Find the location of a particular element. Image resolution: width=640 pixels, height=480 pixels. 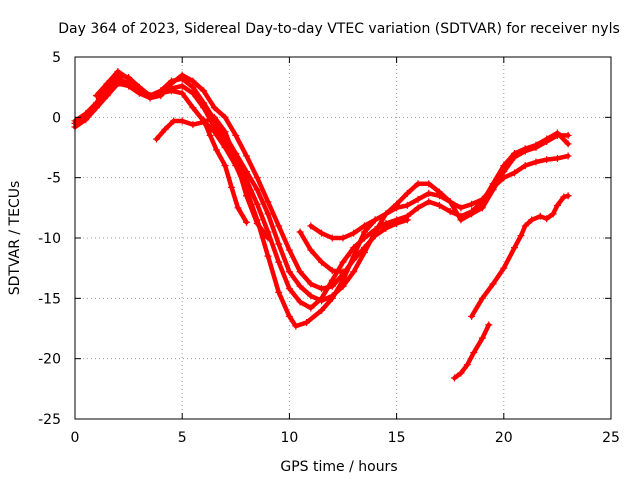

series-line-s10 is located at coordinates (520, 256).